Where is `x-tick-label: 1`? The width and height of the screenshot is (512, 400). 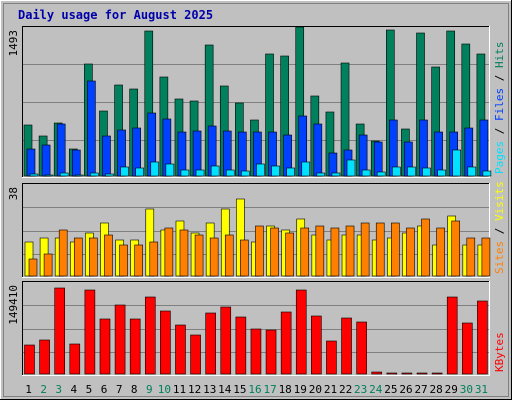 x-tick-label: 1 is located at coordinates (28, 389).